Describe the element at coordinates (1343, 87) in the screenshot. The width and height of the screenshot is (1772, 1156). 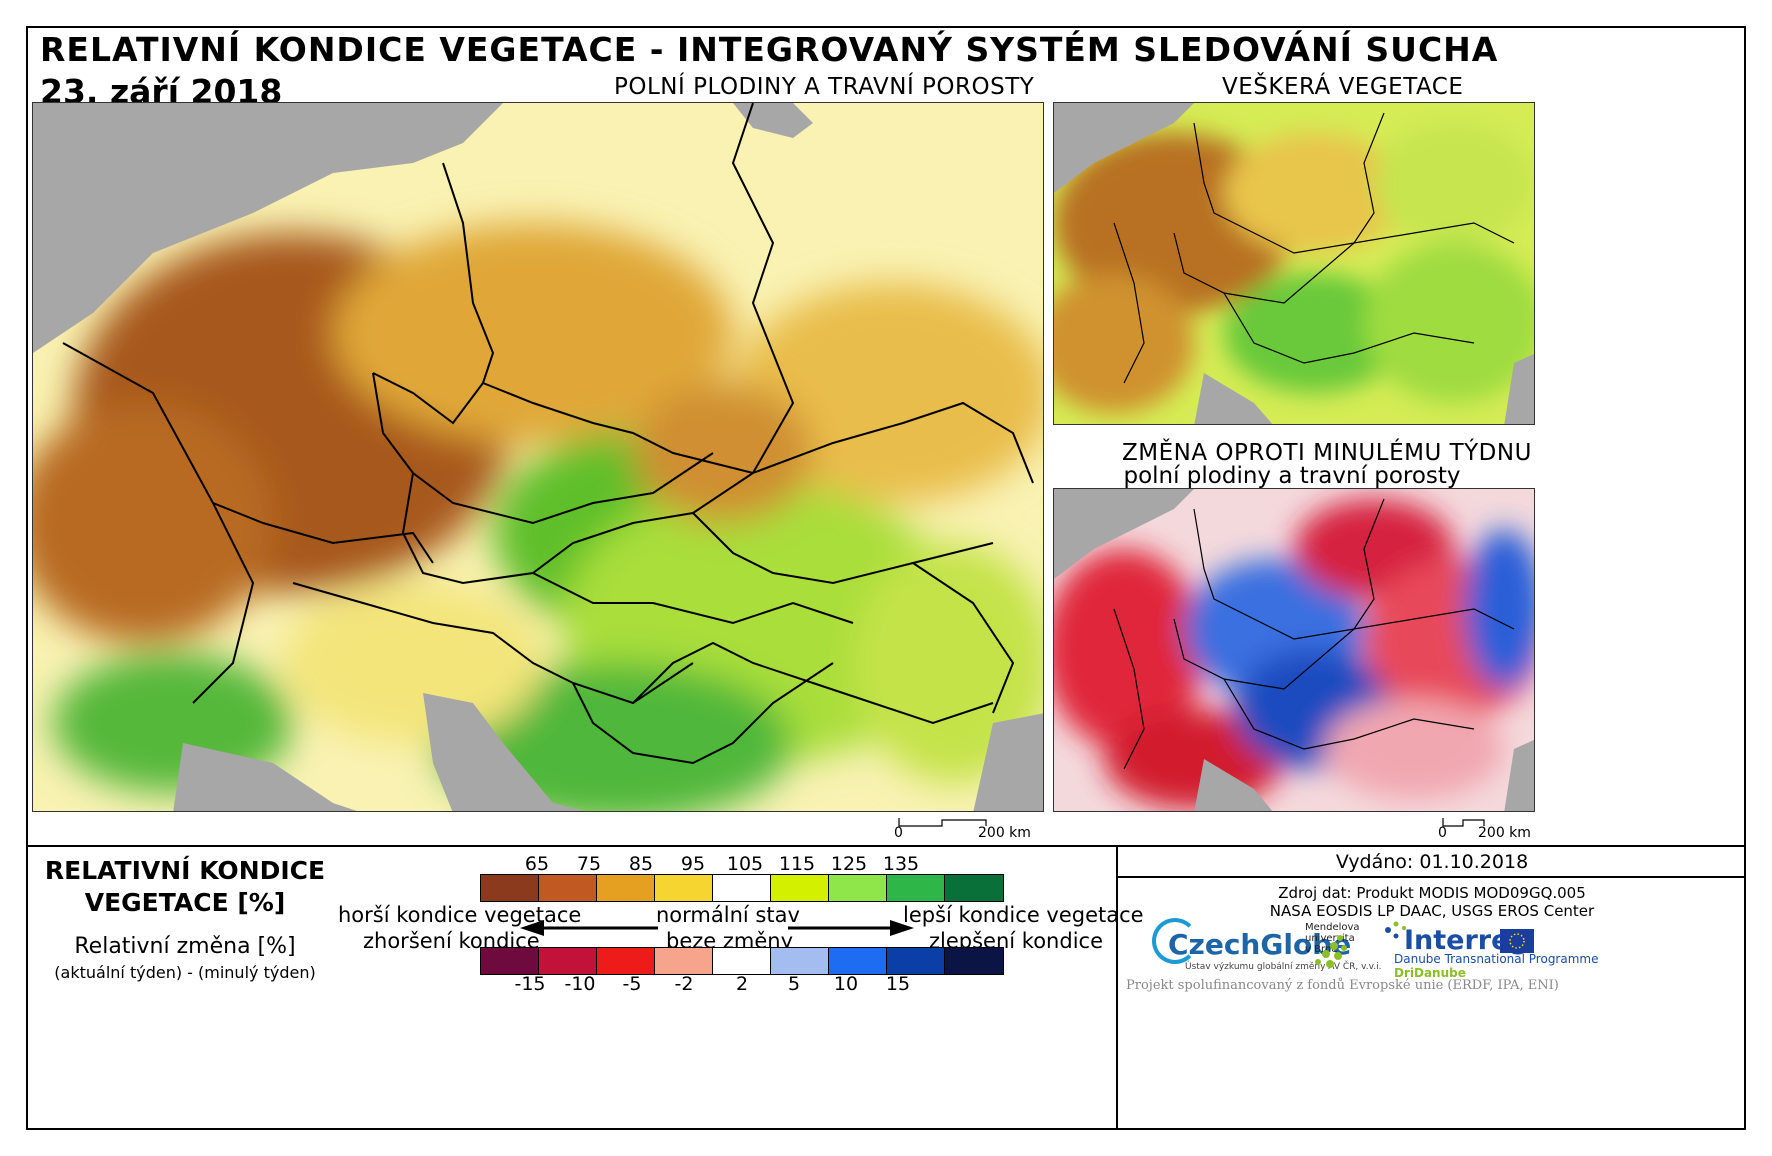
I see `all-vegetation-caption: VEŠKERÁ VEGETACE` at that location.